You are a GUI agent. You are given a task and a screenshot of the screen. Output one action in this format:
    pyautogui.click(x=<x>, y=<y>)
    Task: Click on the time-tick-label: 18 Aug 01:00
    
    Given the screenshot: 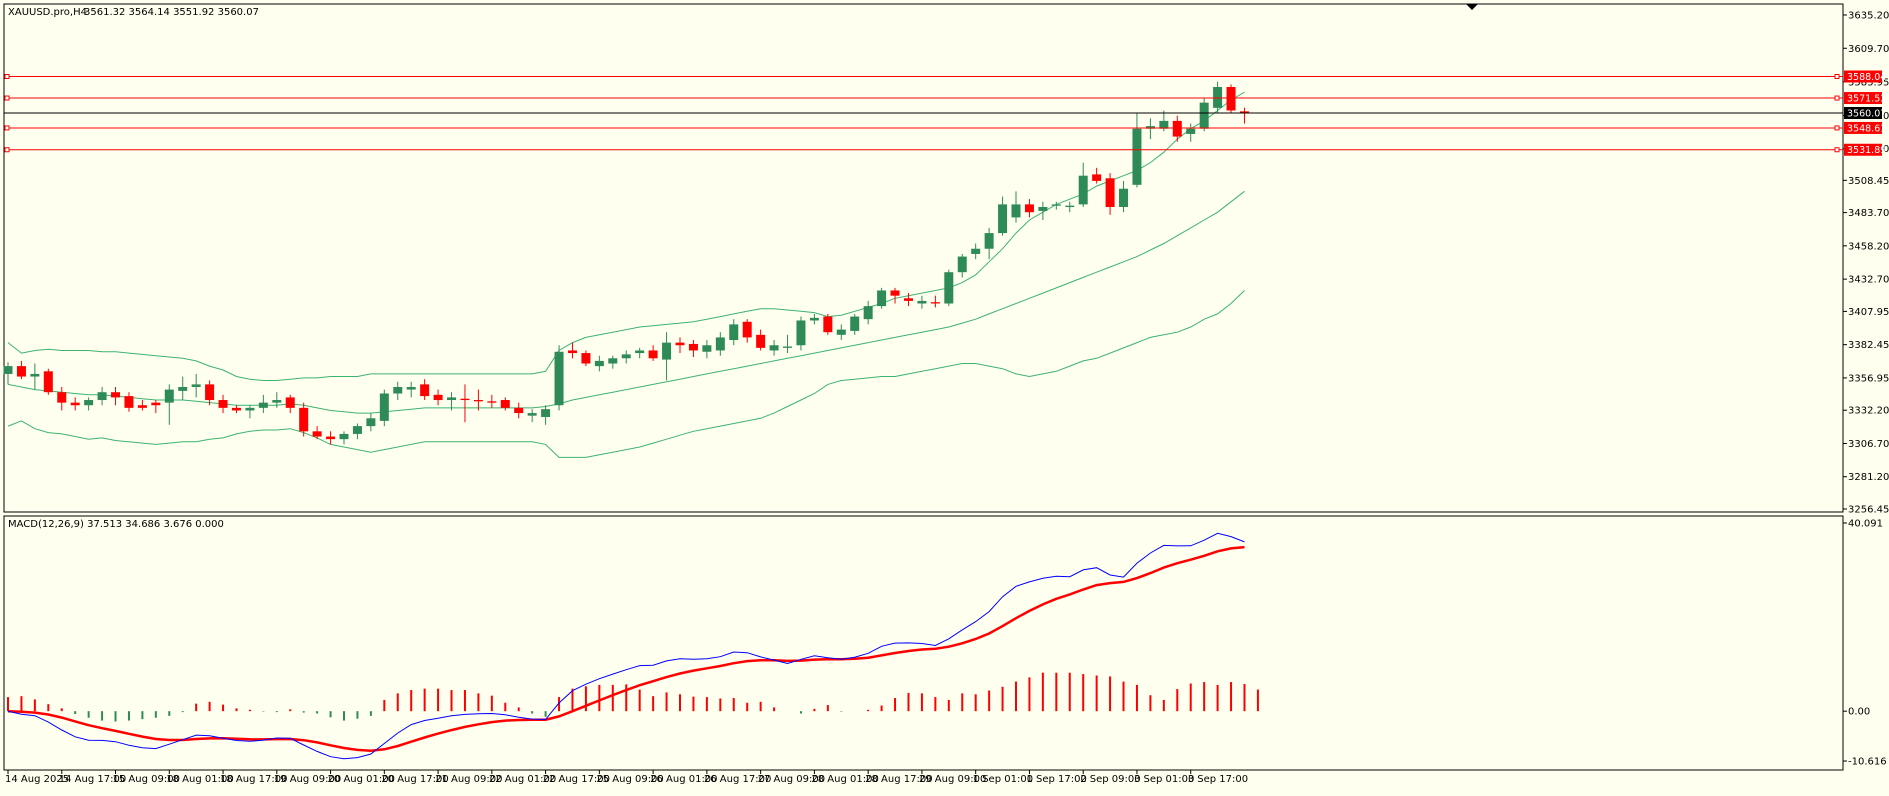 What is the action you would take?
    pyautogui.click(x=199, y=779)
    